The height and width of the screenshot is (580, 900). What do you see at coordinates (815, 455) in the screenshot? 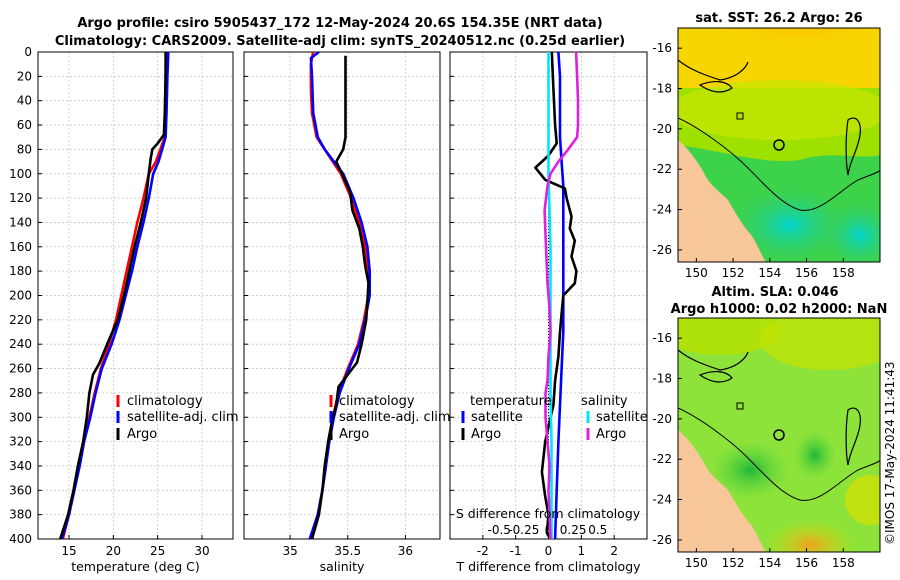
I see `sla-green-eddy` at bounding box center [815, 455].